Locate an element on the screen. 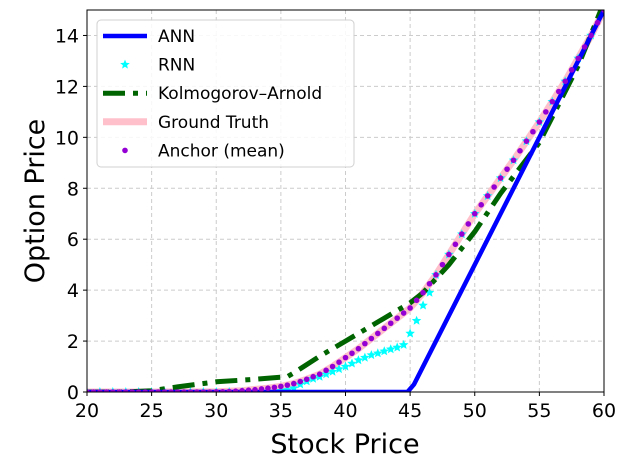 The image size is (630, 470). y-tick-label: 0 is located at coordinates (73, 393).